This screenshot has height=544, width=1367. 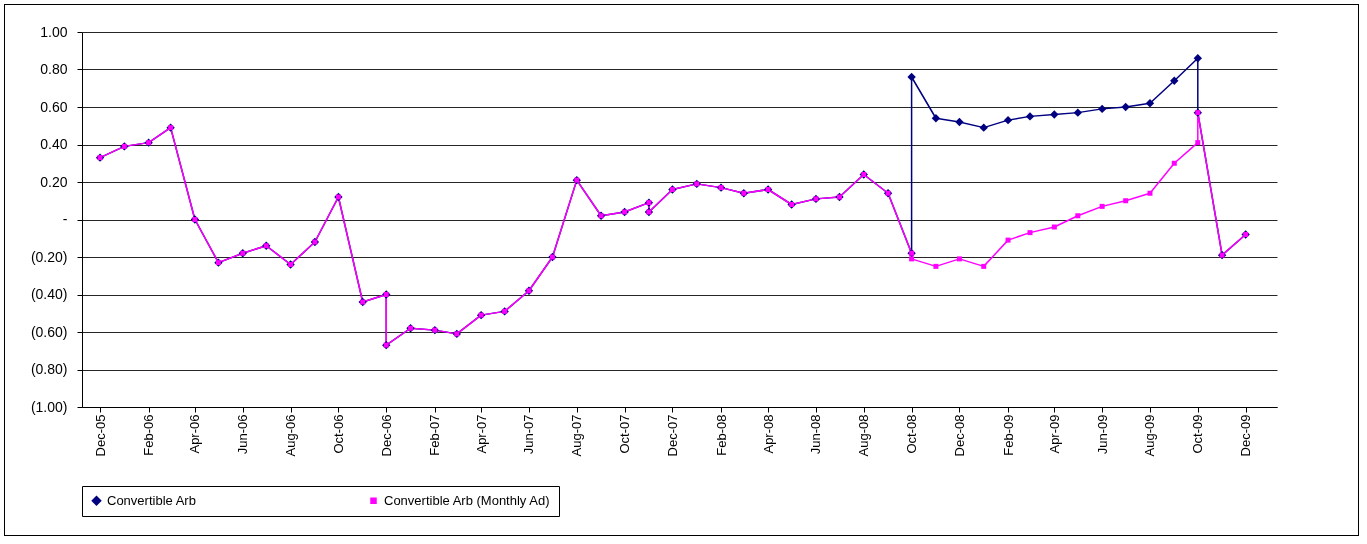 I want to click on x-tick-label: Oct-06, so click(x=338, y=434).